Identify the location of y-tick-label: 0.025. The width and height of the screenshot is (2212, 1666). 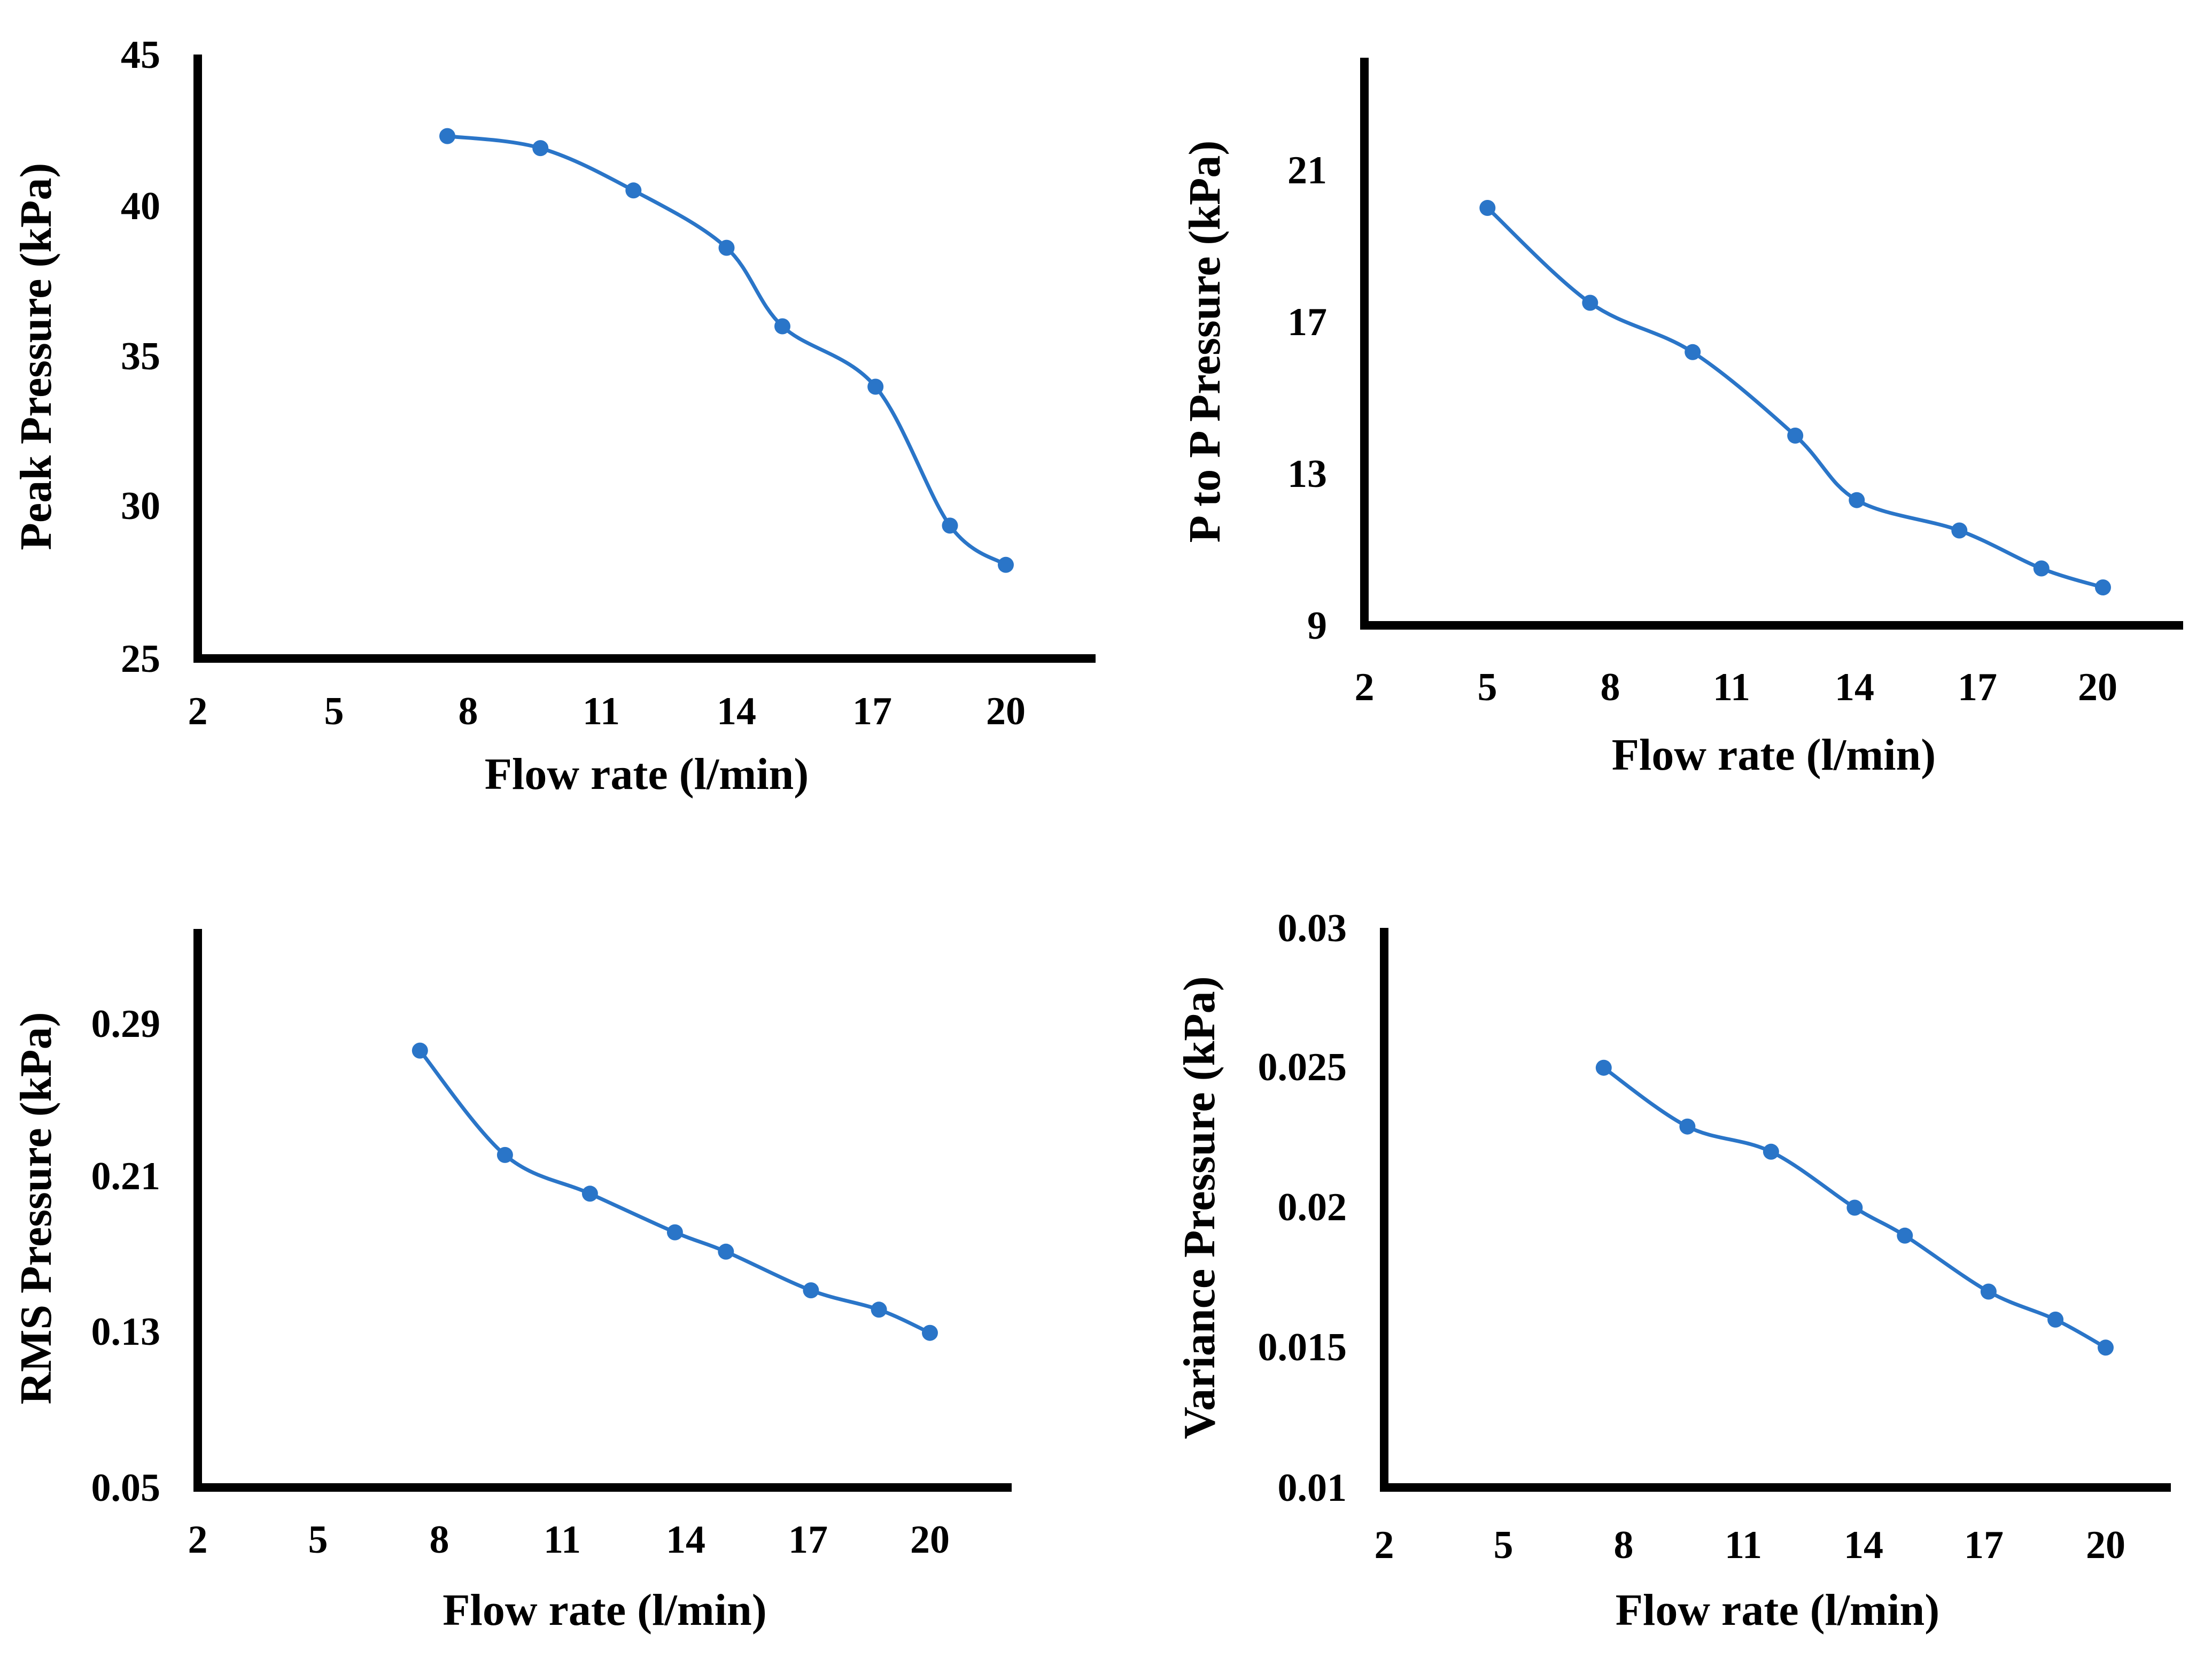
(1303, 1067).